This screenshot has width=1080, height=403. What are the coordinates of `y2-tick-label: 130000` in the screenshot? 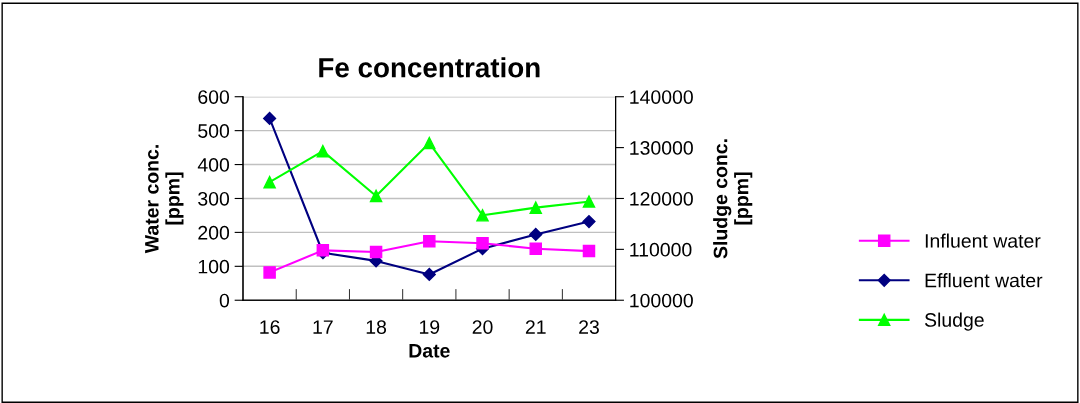 It's located at (661, 148).